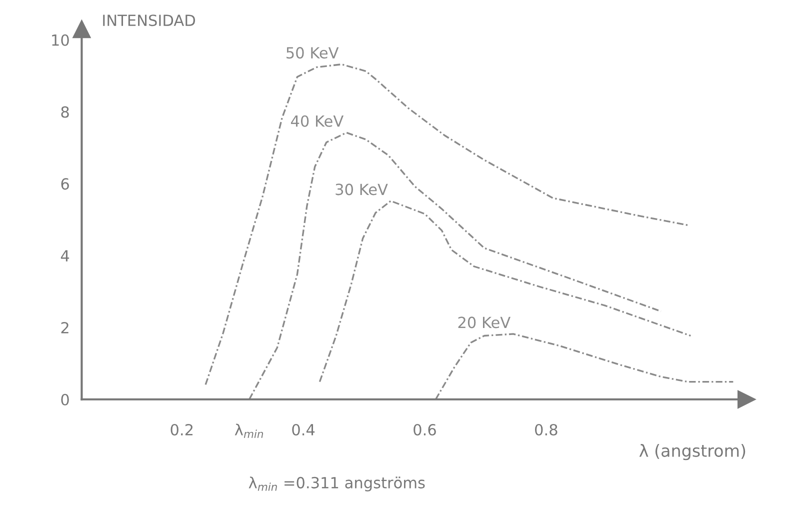 Image resolution: width=801 pixels, height=529 pixels. I want to click on y-tick-label: 0, so click(65, 400).